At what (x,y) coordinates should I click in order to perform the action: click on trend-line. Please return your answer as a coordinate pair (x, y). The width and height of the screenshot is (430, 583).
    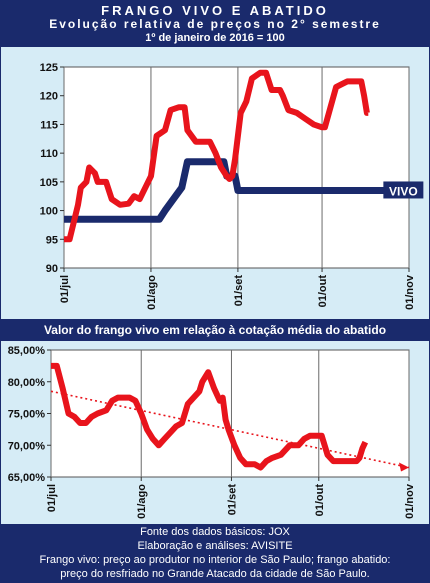
    Looking at the image, I should click on (230, 429).